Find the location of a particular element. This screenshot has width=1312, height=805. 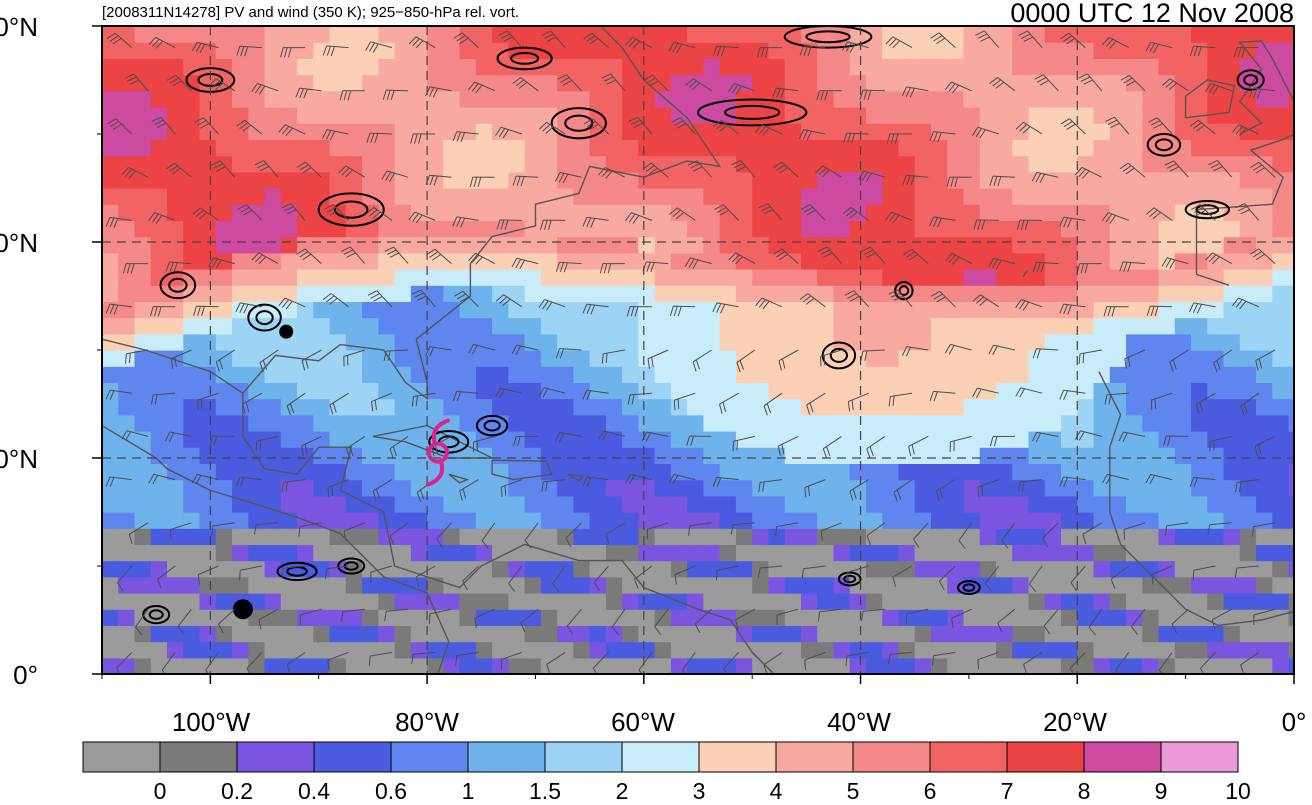

colorbar-label: 8 is located at coordinates (1084, 791).